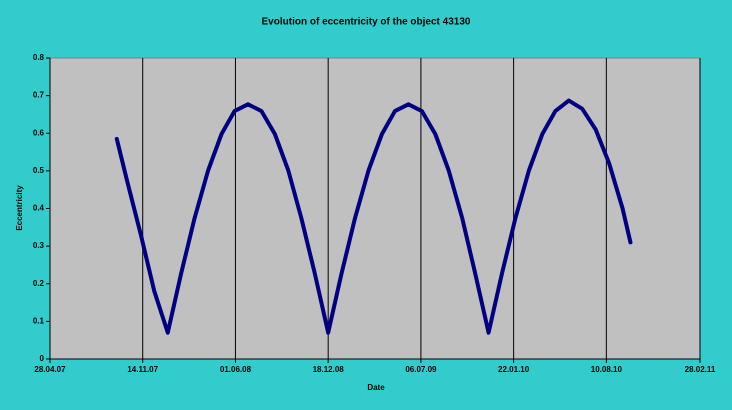 This screenshot has height=410, width=732. Describe the element at coordinates (421, 369) in the screenshot. I see `x-tick-label: 06.07.09` at that location.